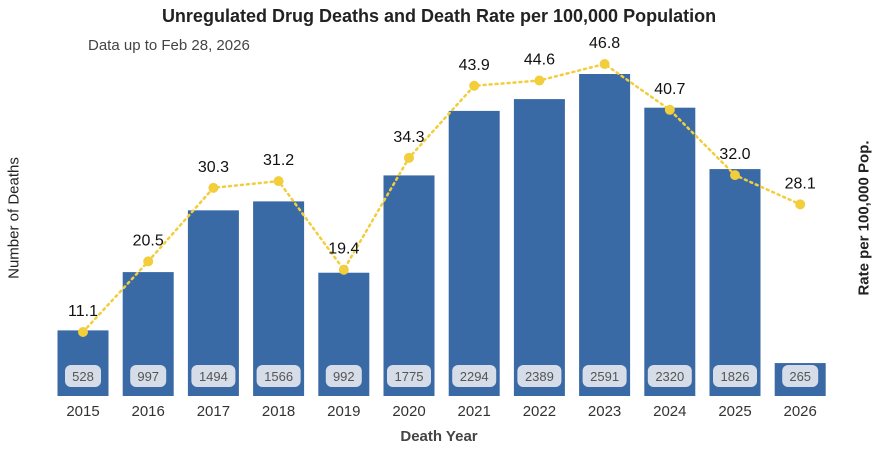  I want to click on x-axis-label: Death Year, so click(439, 436).